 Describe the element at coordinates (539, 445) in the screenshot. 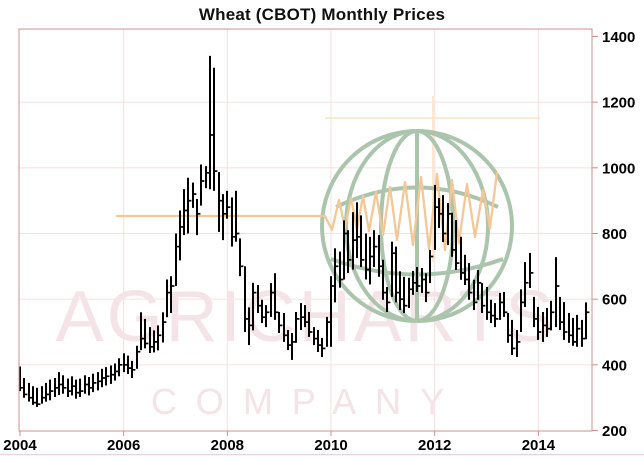

I see `x-tick-label: 2014` at that location.